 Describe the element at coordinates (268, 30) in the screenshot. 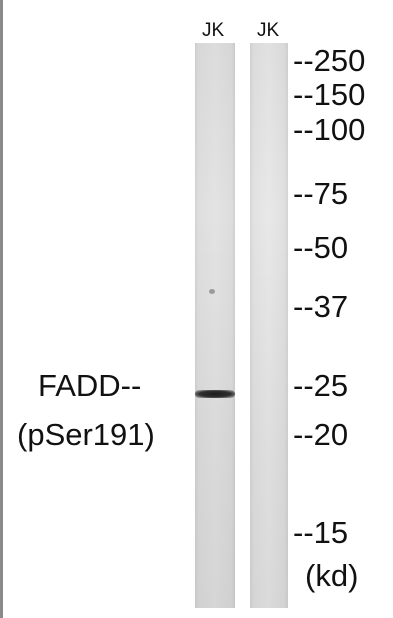

I see `lane-2-label: JK` at that location.